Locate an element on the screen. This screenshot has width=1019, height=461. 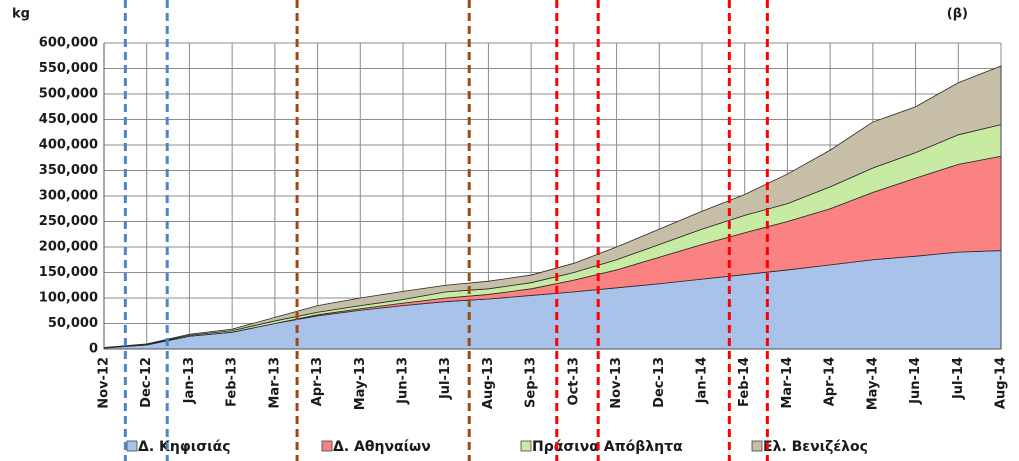
x-tick-label: Jun-14 is located at coordinates (915, 381).